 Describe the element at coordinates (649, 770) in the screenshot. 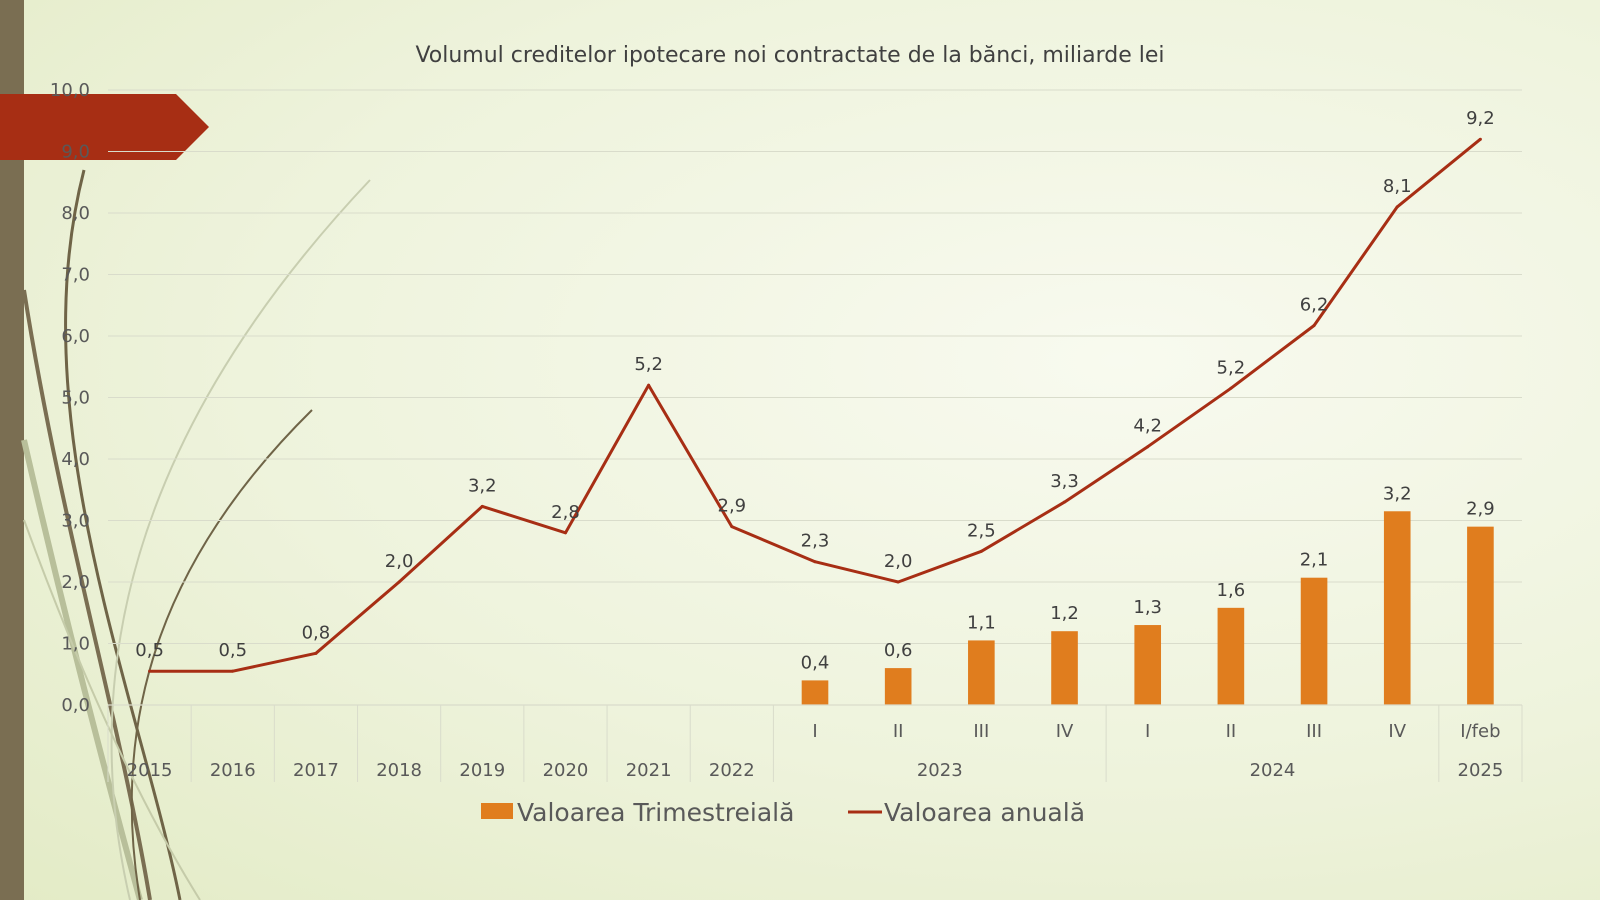

I see `x-year-label: 2021` at that location.